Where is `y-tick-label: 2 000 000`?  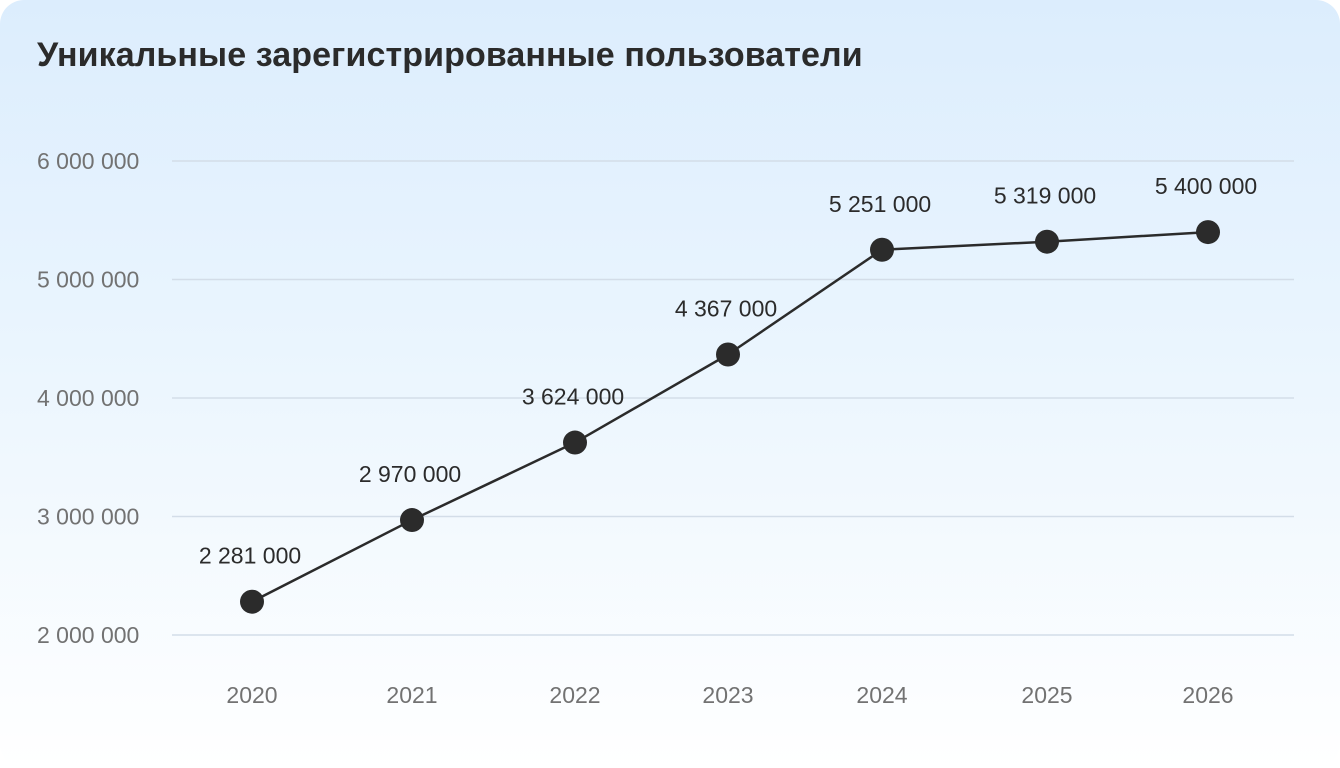 y-tick-label: 2 000 000 is located at coordinates (88, 635).